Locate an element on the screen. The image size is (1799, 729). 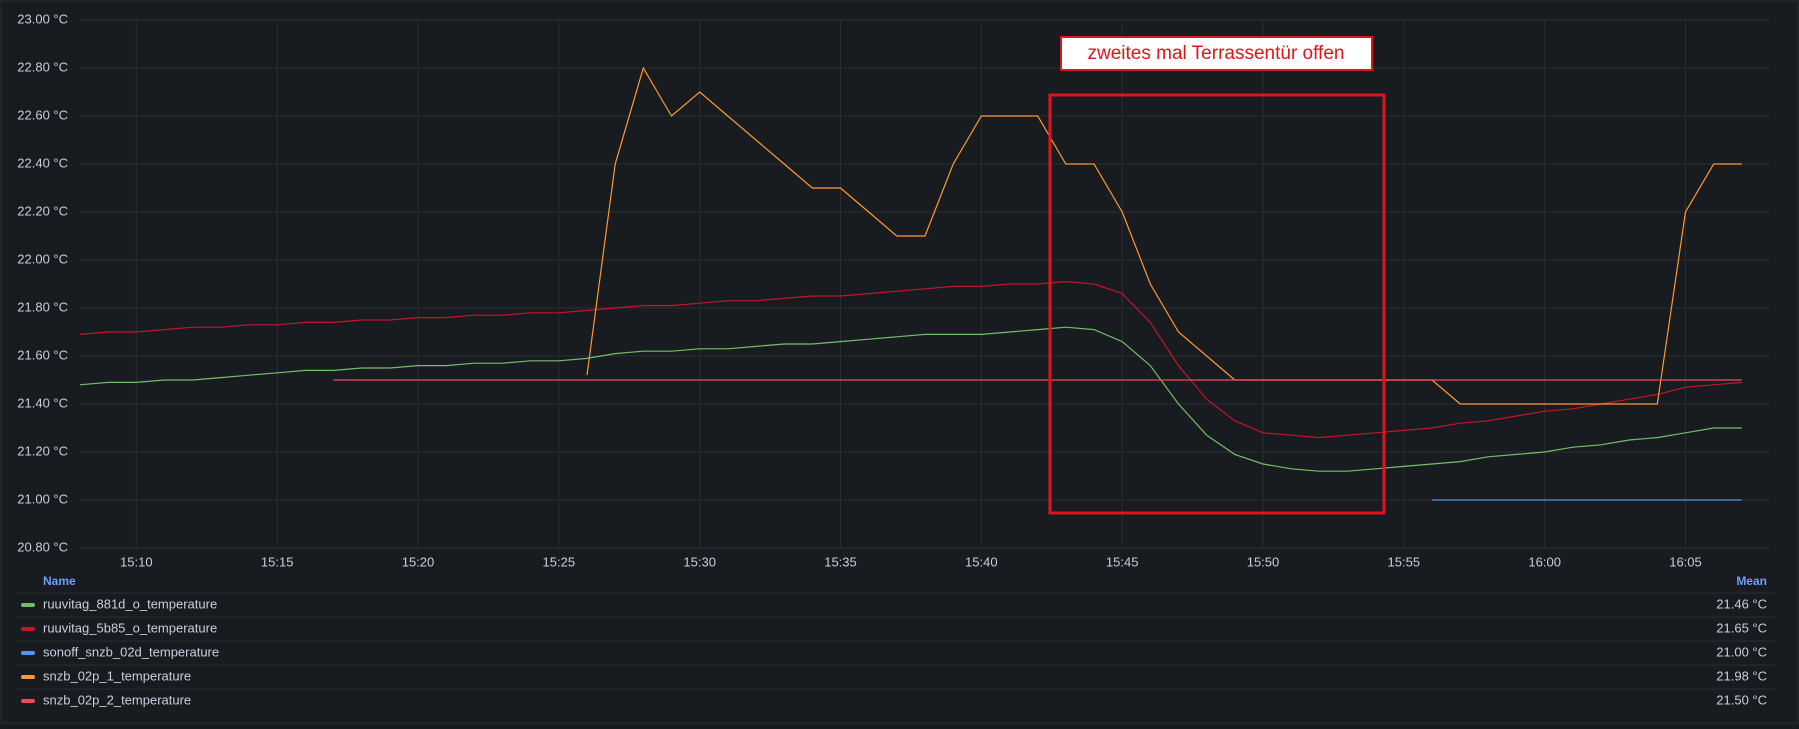
x-tick-label: 16:00 is located at coordinates (1544, 561).